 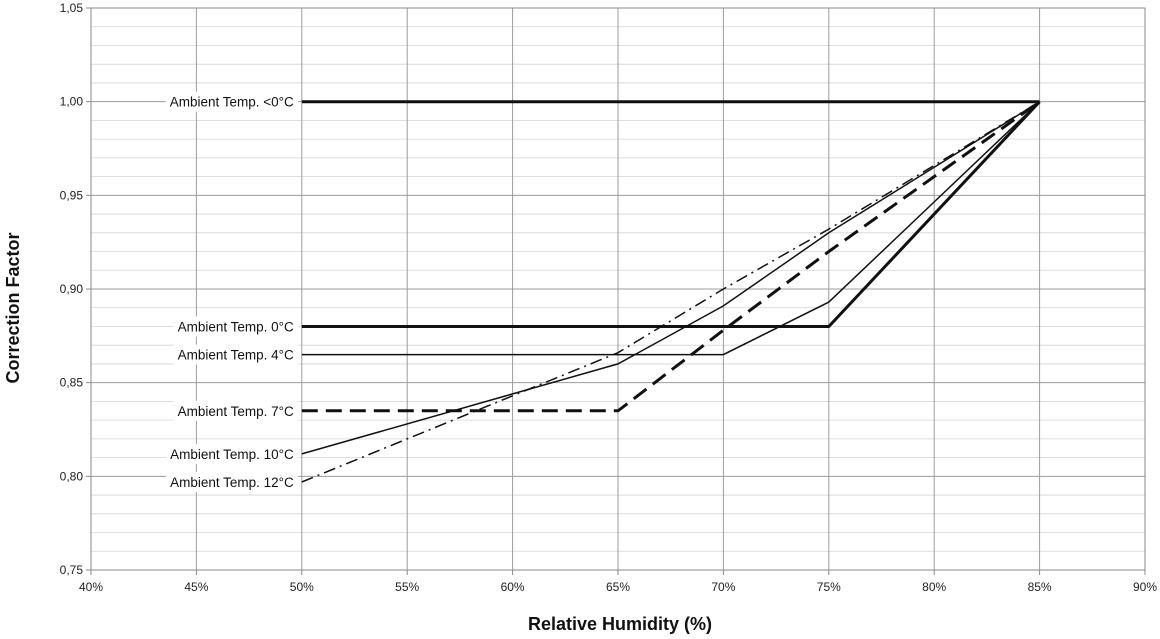 I want to click on x-tick-label: 65%, so click(x=618, y=587).